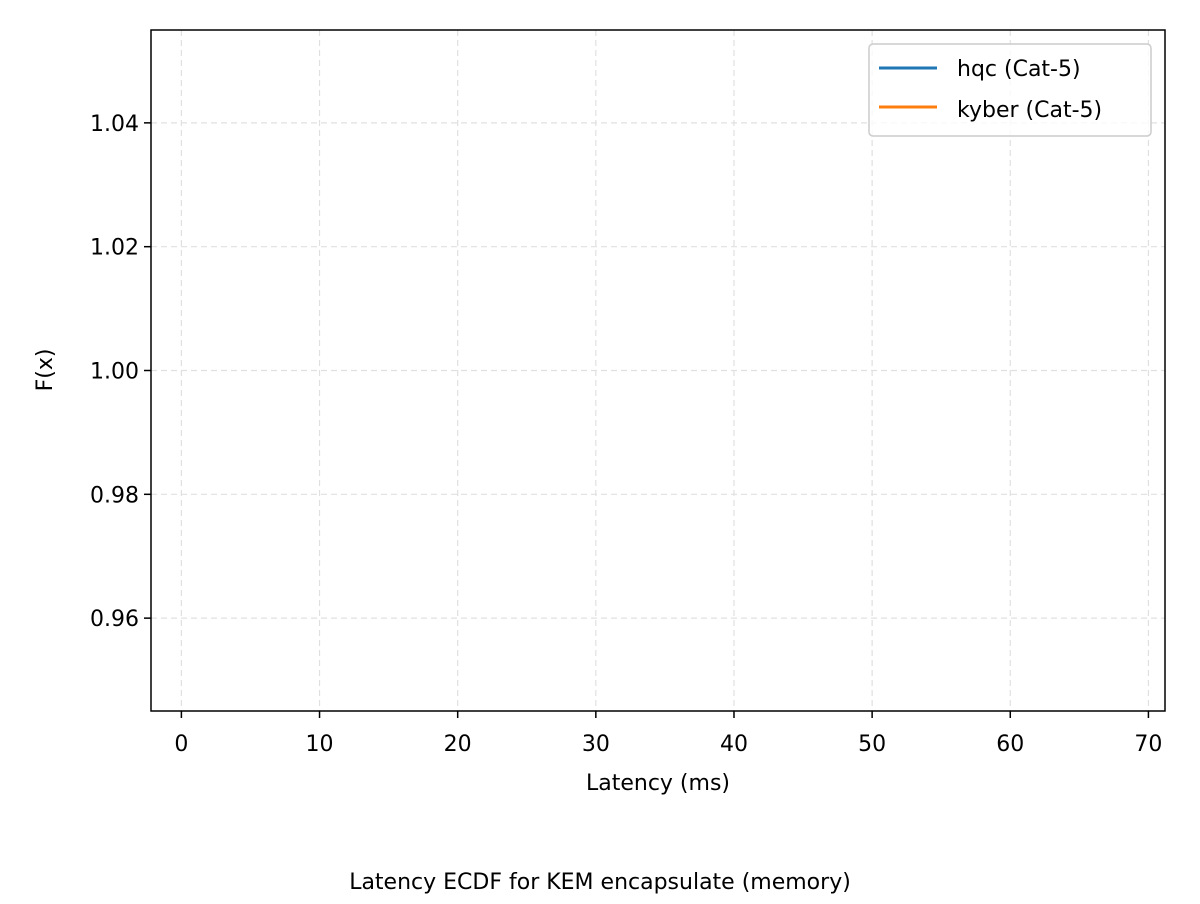 Image resolution: width=1200 pixels, height=904 pixels. Describe the element at coordinates (658, 783) in the screenshot. I see `x-axis-label: Latency (ms)` at that location.